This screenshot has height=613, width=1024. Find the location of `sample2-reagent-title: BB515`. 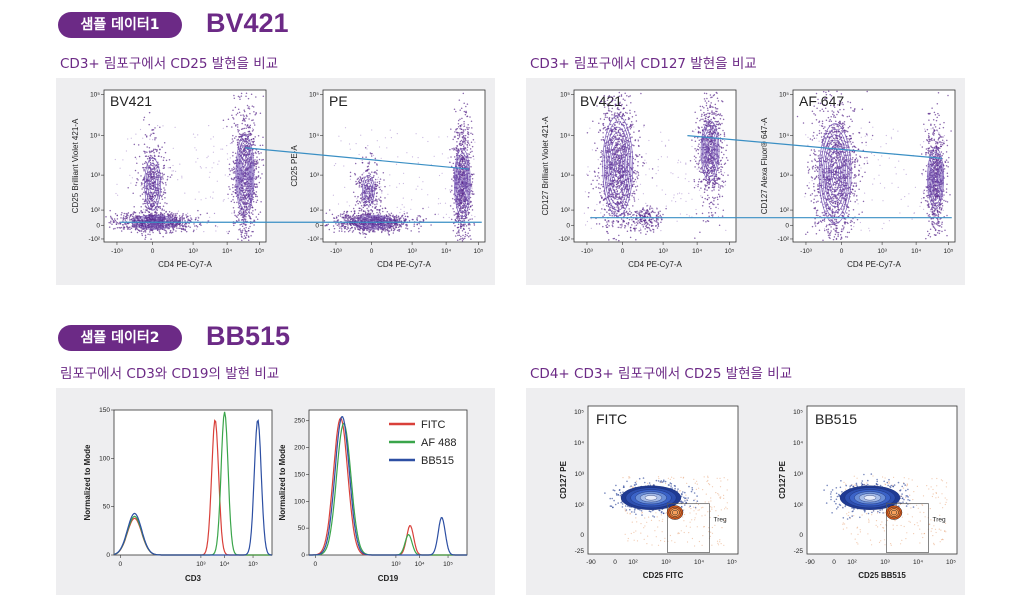

sample2-reagent-title: BB515 is located at coordinates (248, 336).